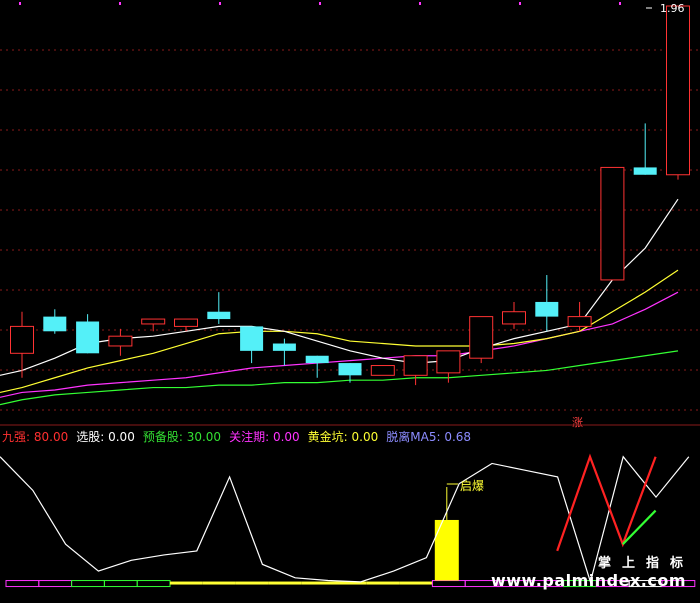 This screenshot has height=603, width=700. What do you see at coordinates (90, 437) in the screenshot?
I see `legend-label: 选股:` at bounding box center [90, 437].